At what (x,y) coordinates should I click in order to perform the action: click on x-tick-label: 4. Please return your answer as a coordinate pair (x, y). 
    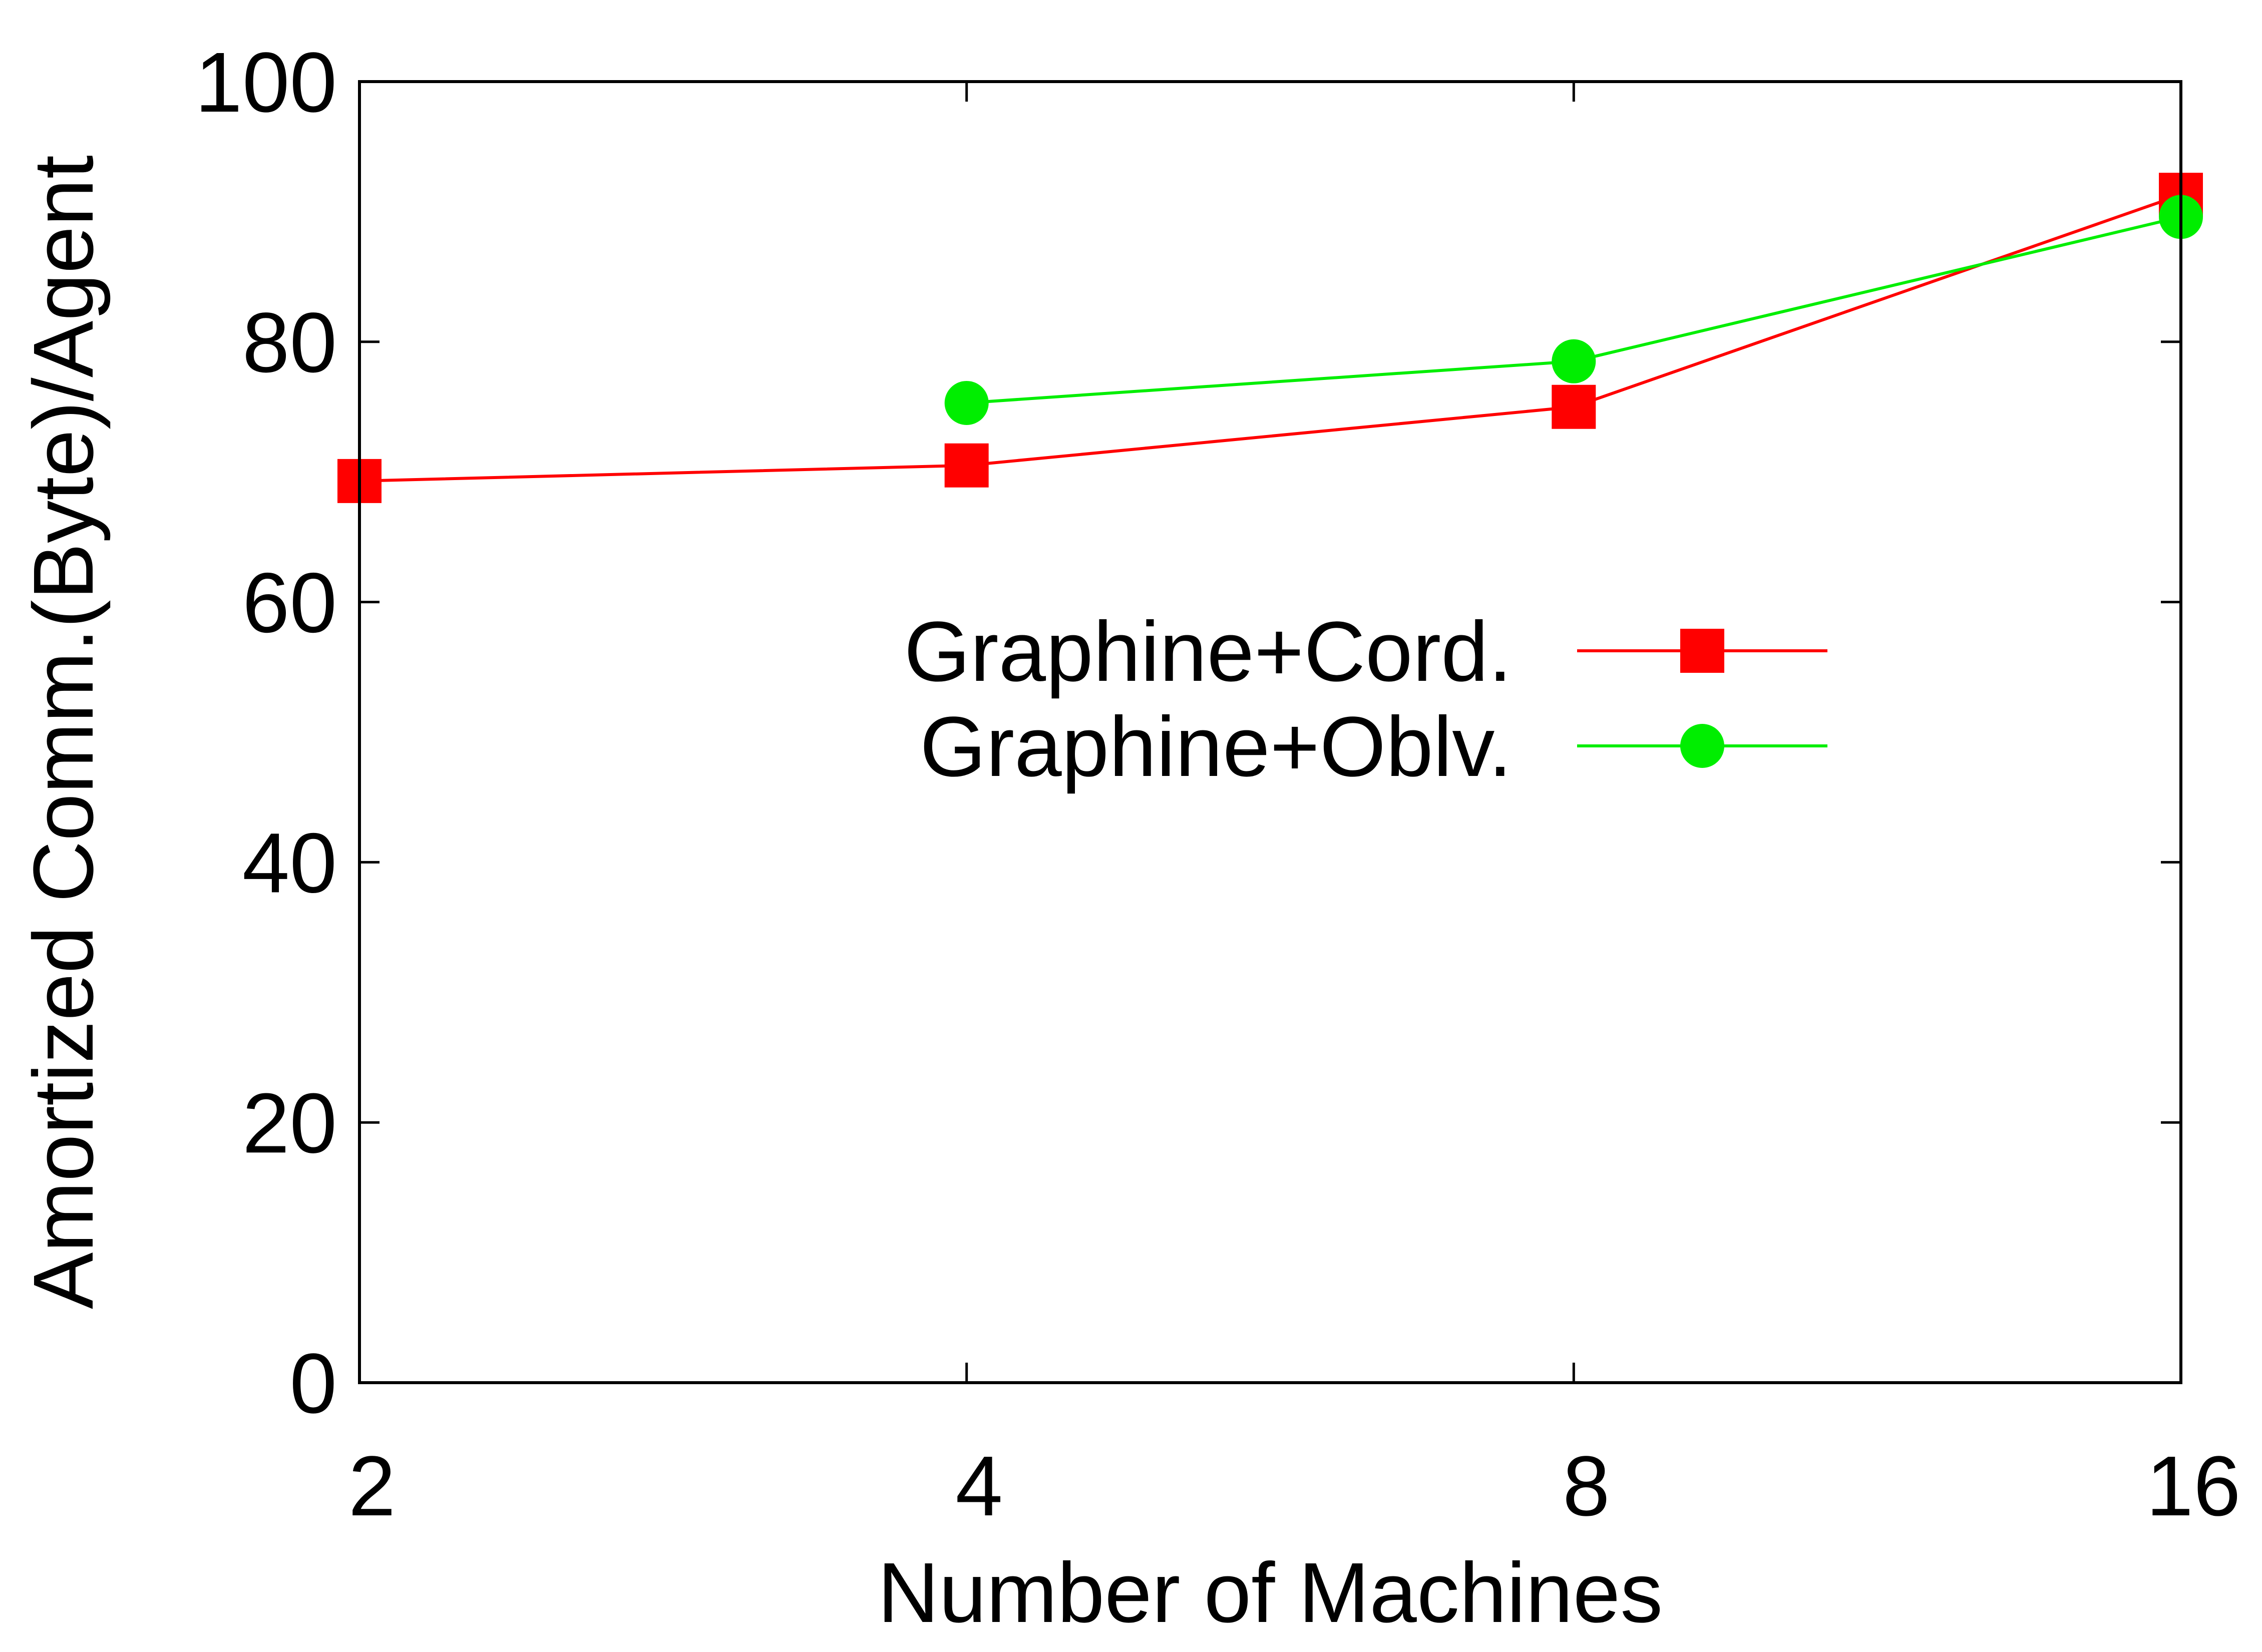
    Looking at the image, I should click on (979, 1486).